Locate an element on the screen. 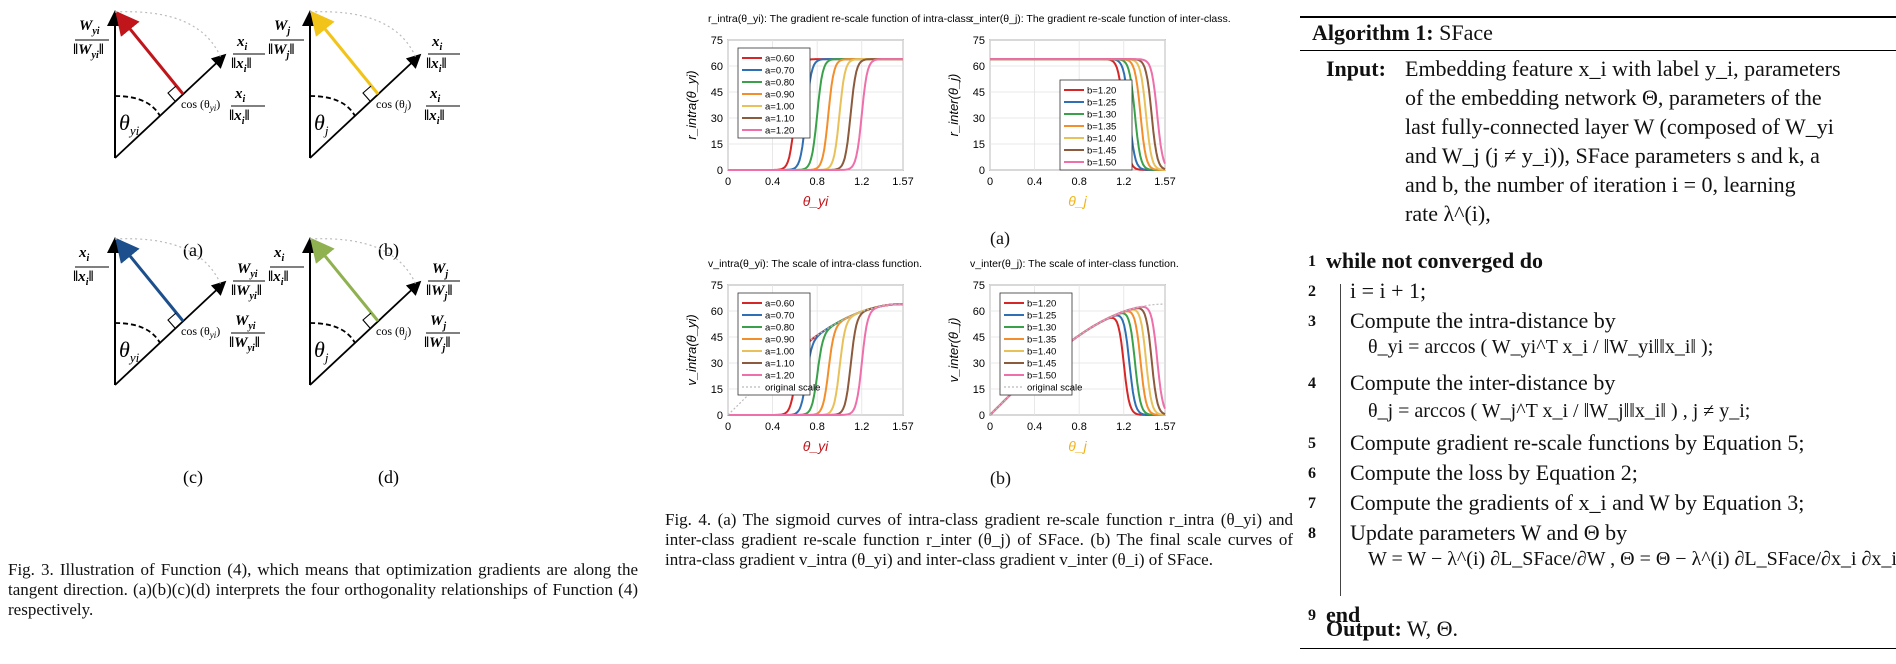 This screenshot has width=1896, height=664. output-line: Output: W, Θ. is located at coordinates (1392, 629).